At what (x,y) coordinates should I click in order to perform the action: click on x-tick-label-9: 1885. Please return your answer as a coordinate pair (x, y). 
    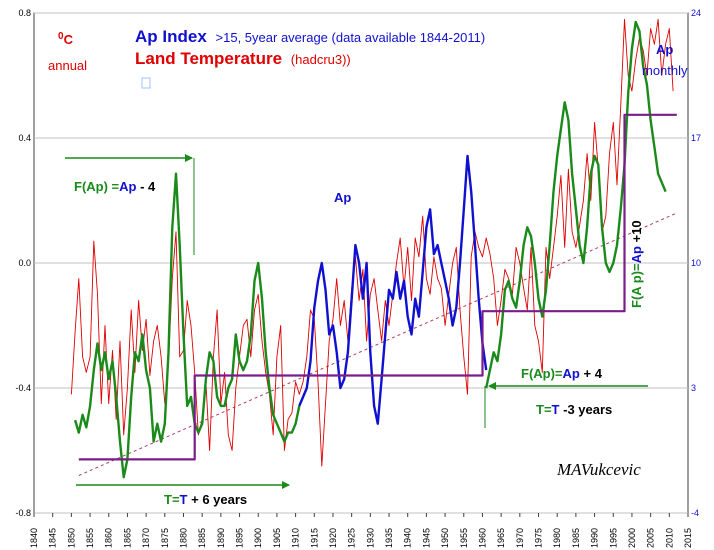
    Looking at the image, I should click on (202, 538).